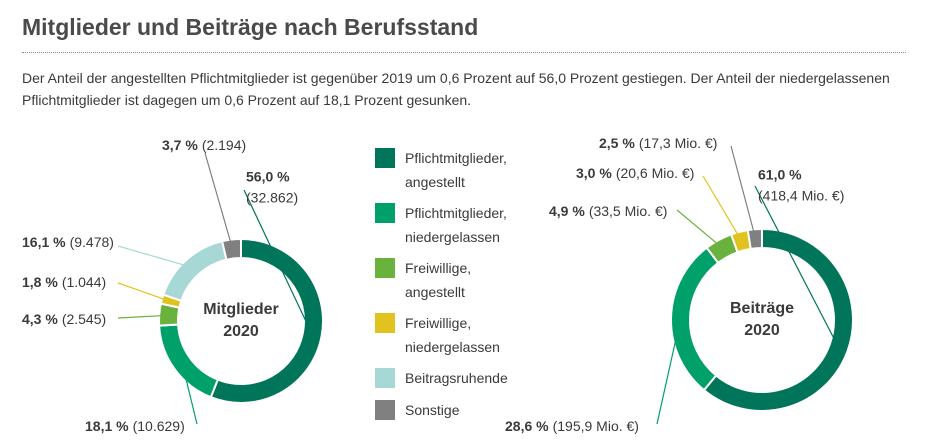 The width and height of the screenshot is (926, 446). I want to click on value-label: 4,9 %, so click(567, 211).